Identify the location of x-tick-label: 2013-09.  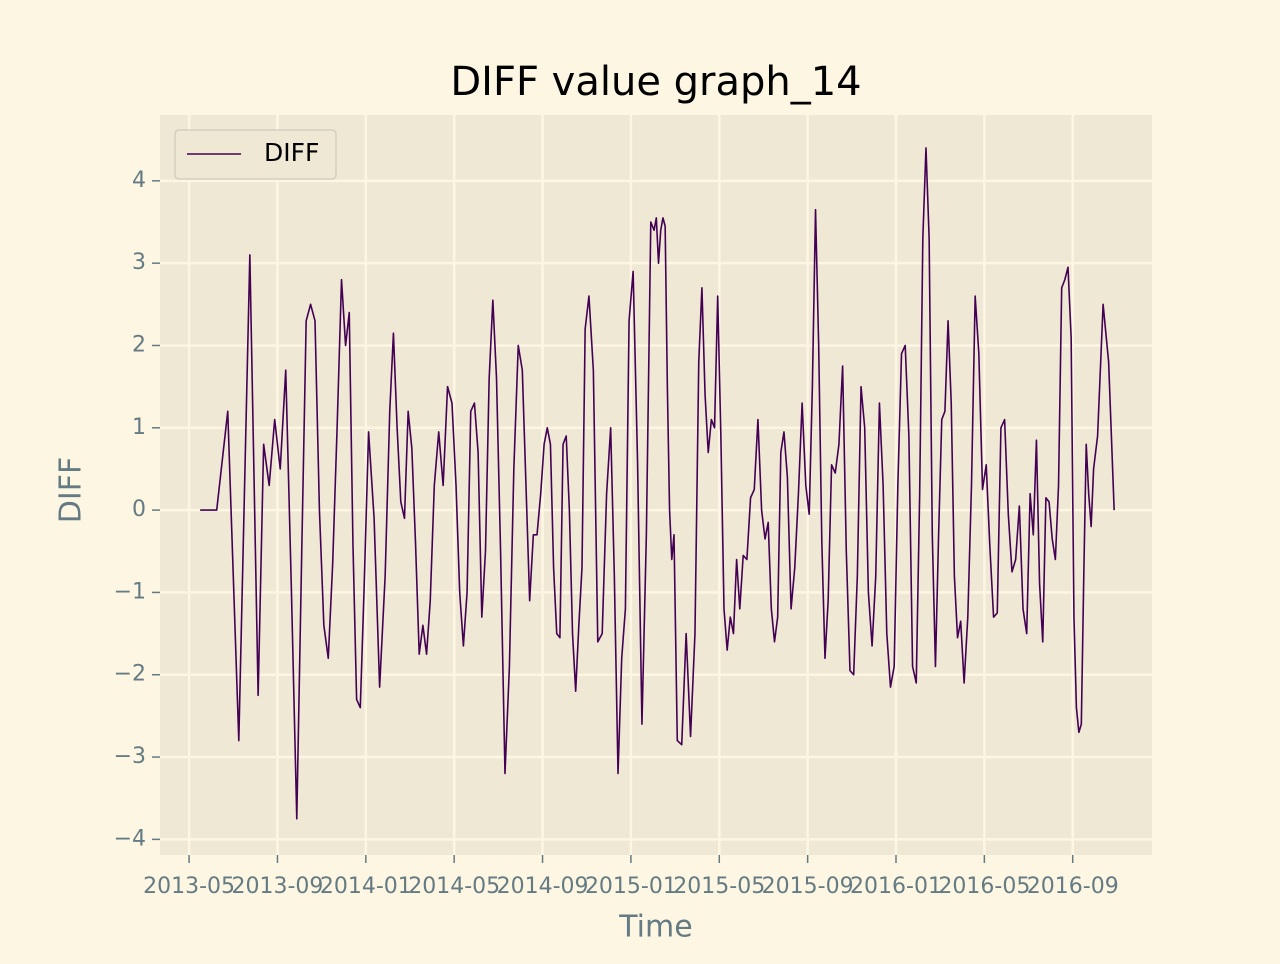
(277, 886).